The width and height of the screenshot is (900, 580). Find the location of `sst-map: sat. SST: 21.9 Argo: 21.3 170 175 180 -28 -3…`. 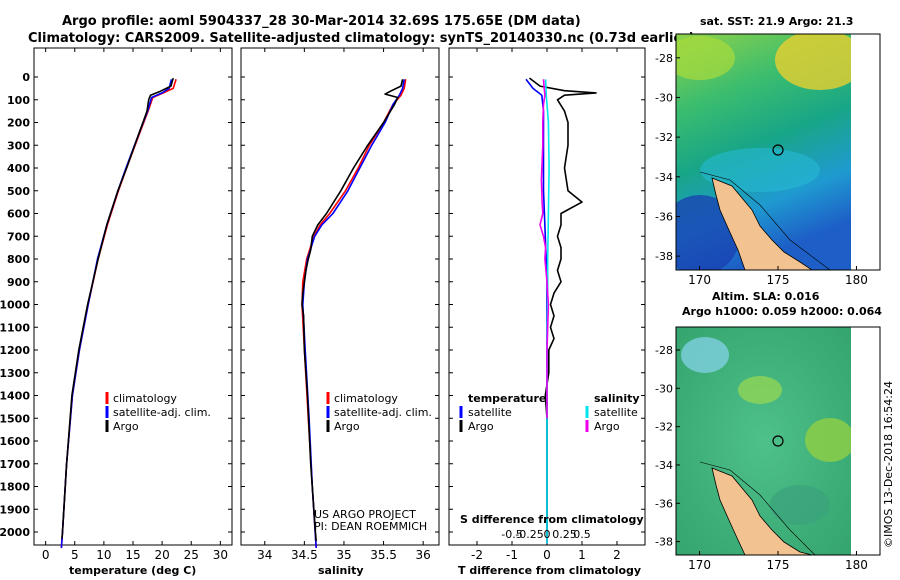

sst-map: sat. SST: 21.9 Argo: 21.3 170 175 180 -28 -3… is located at coordinates (768, 151).